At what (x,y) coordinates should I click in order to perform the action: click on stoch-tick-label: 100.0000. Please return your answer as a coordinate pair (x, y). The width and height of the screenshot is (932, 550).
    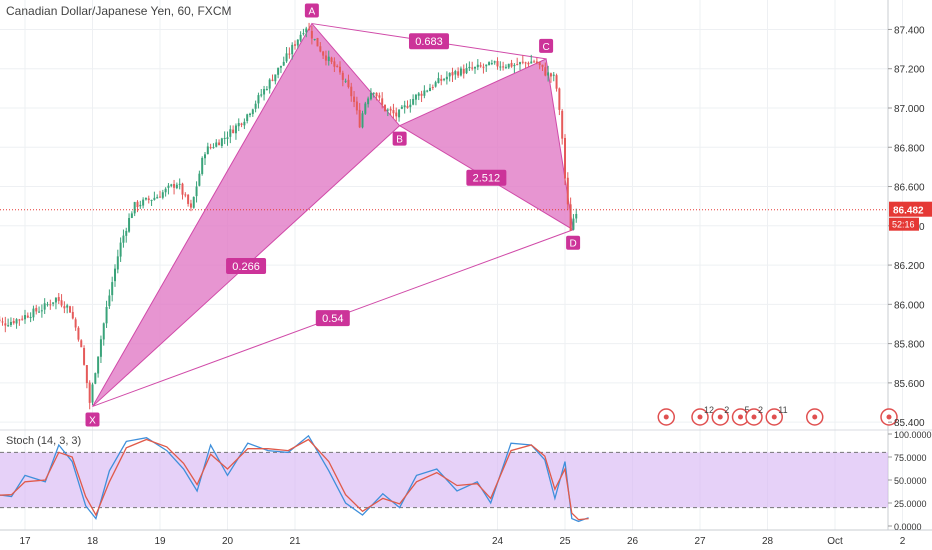
    Looking at the image, I should click on (913, 435).